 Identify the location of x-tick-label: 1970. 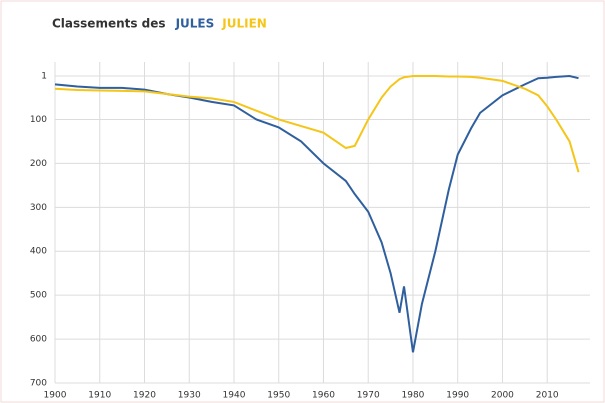
(368, 396).